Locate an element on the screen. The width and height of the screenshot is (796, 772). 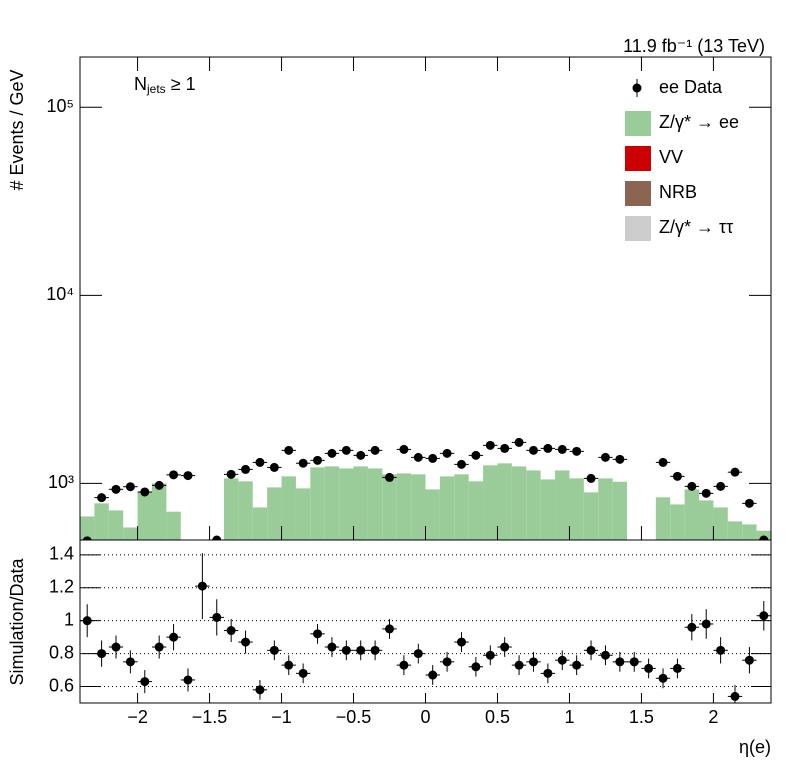
y-tick-label: 10³ is located at coordinates (61, 482).